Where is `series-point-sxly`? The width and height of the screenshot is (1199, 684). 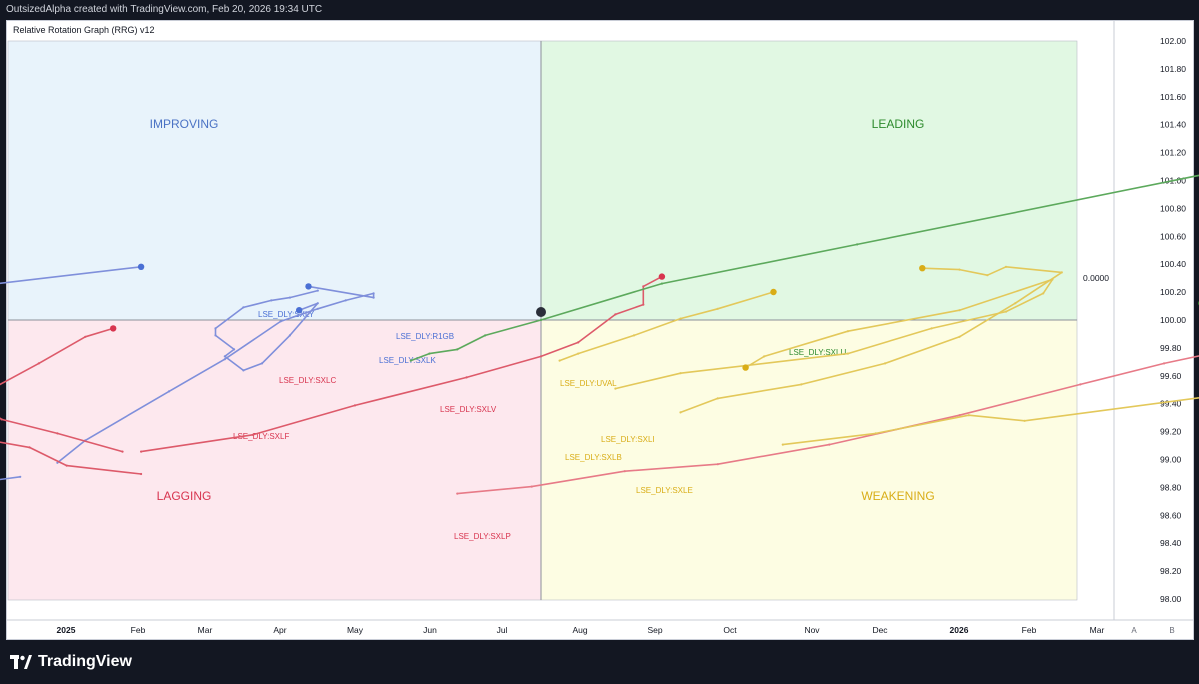
series-point-sxly is located at coordinates (20, 476).